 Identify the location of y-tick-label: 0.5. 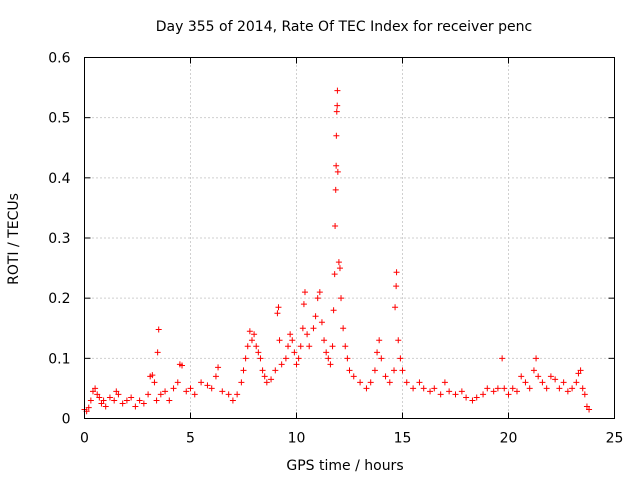
(59, 119).